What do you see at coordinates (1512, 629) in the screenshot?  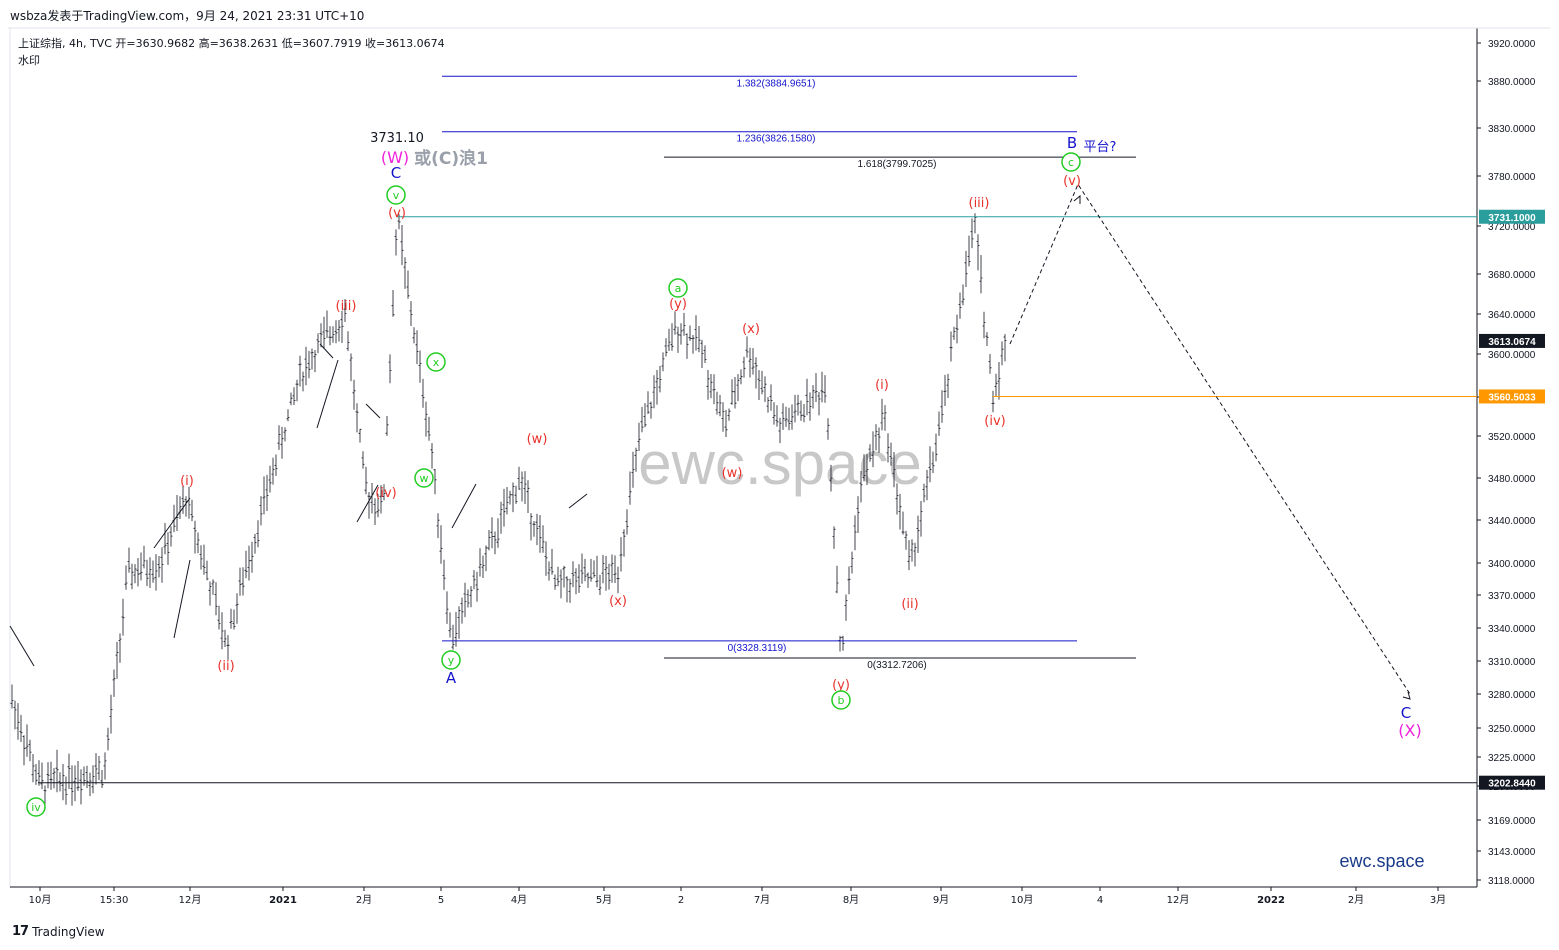 I see `y-tick-label: 3340.0000` at bounding box center [1512, 629].